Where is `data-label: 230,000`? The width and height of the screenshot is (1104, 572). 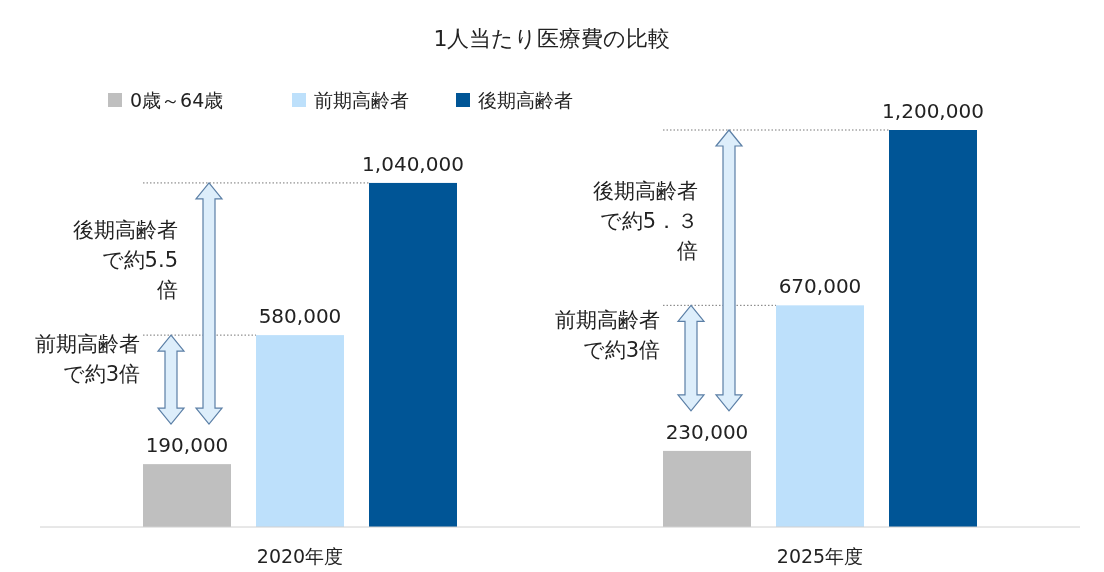
data-label: 230,000 is located at coordinates (707, 431).